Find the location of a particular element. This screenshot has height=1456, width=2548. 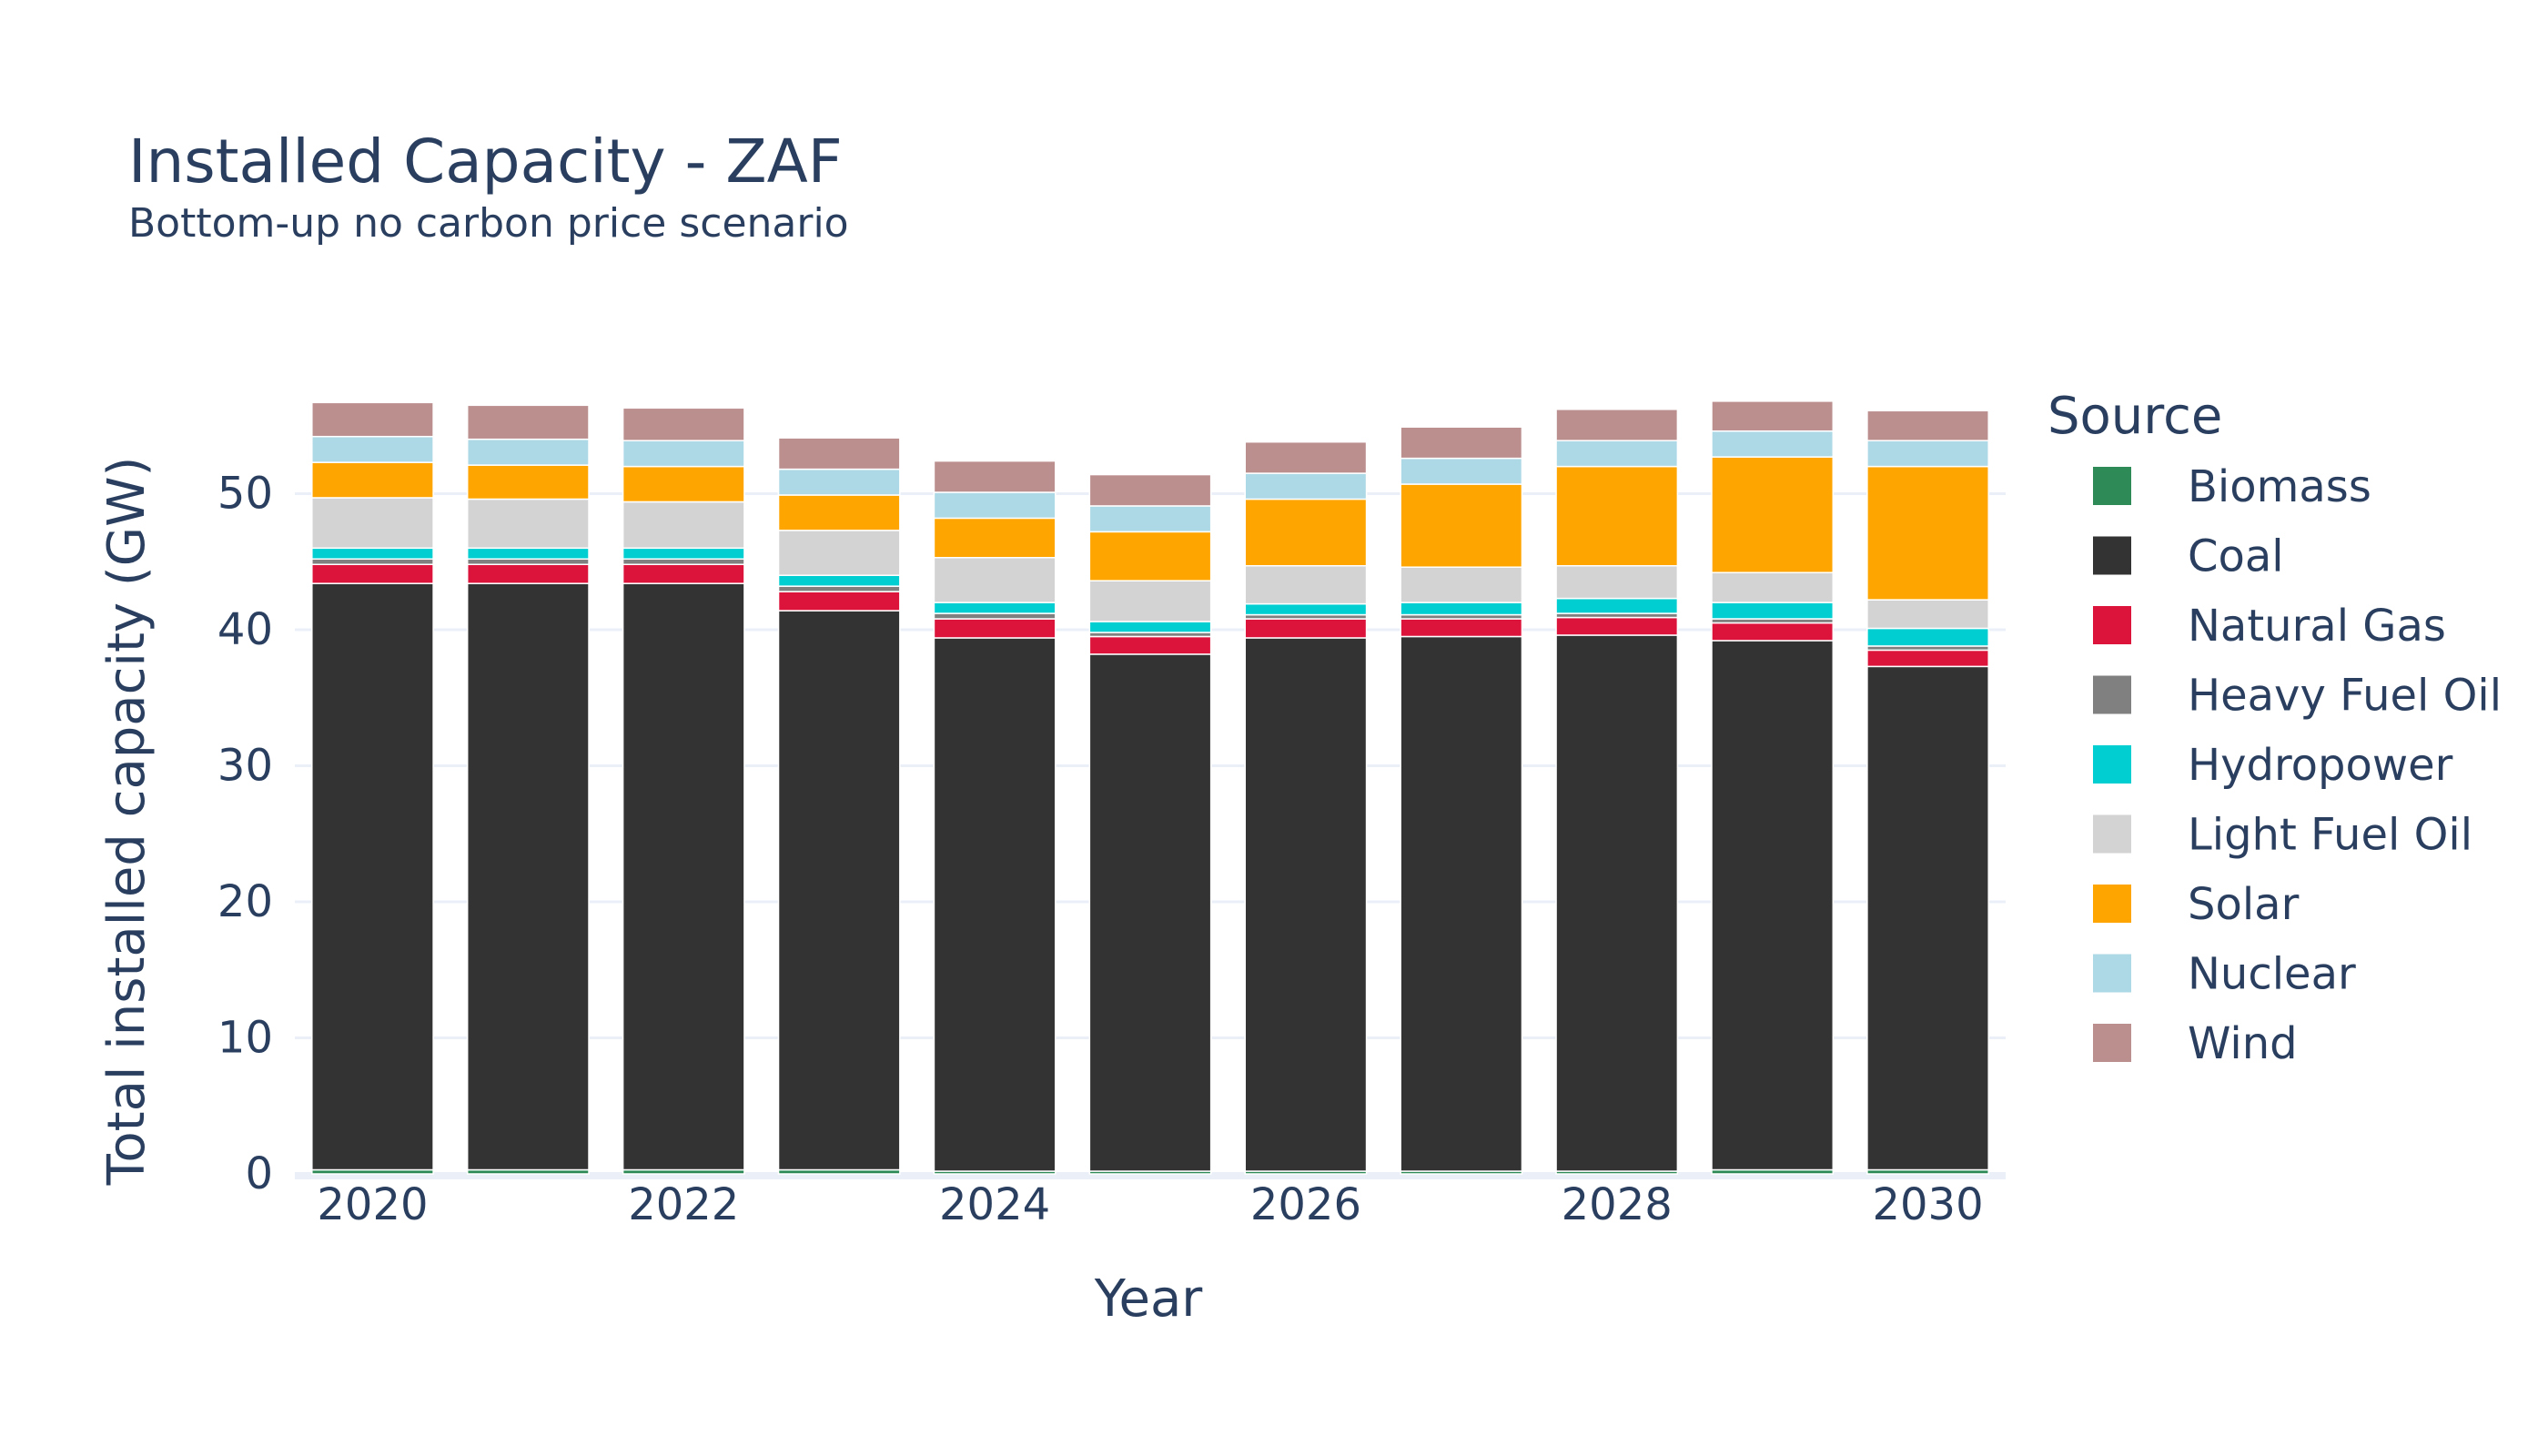

x-tick-label: 2028 is located at coordinates (1618, 1205).